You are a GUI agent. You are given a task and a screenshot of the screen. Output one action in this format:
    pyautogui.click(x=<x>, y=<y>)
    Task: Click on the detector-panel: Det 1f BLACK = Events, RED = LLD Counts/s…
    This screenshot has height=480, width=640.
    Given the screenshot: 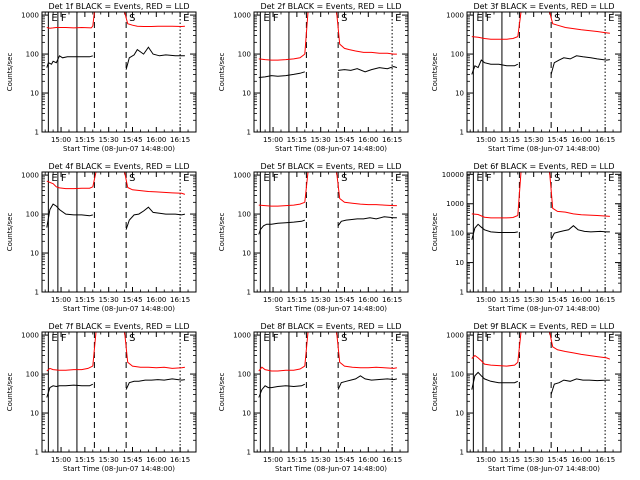 What is the action you would take?
    pyautogui.click(x=101, y=77)
    